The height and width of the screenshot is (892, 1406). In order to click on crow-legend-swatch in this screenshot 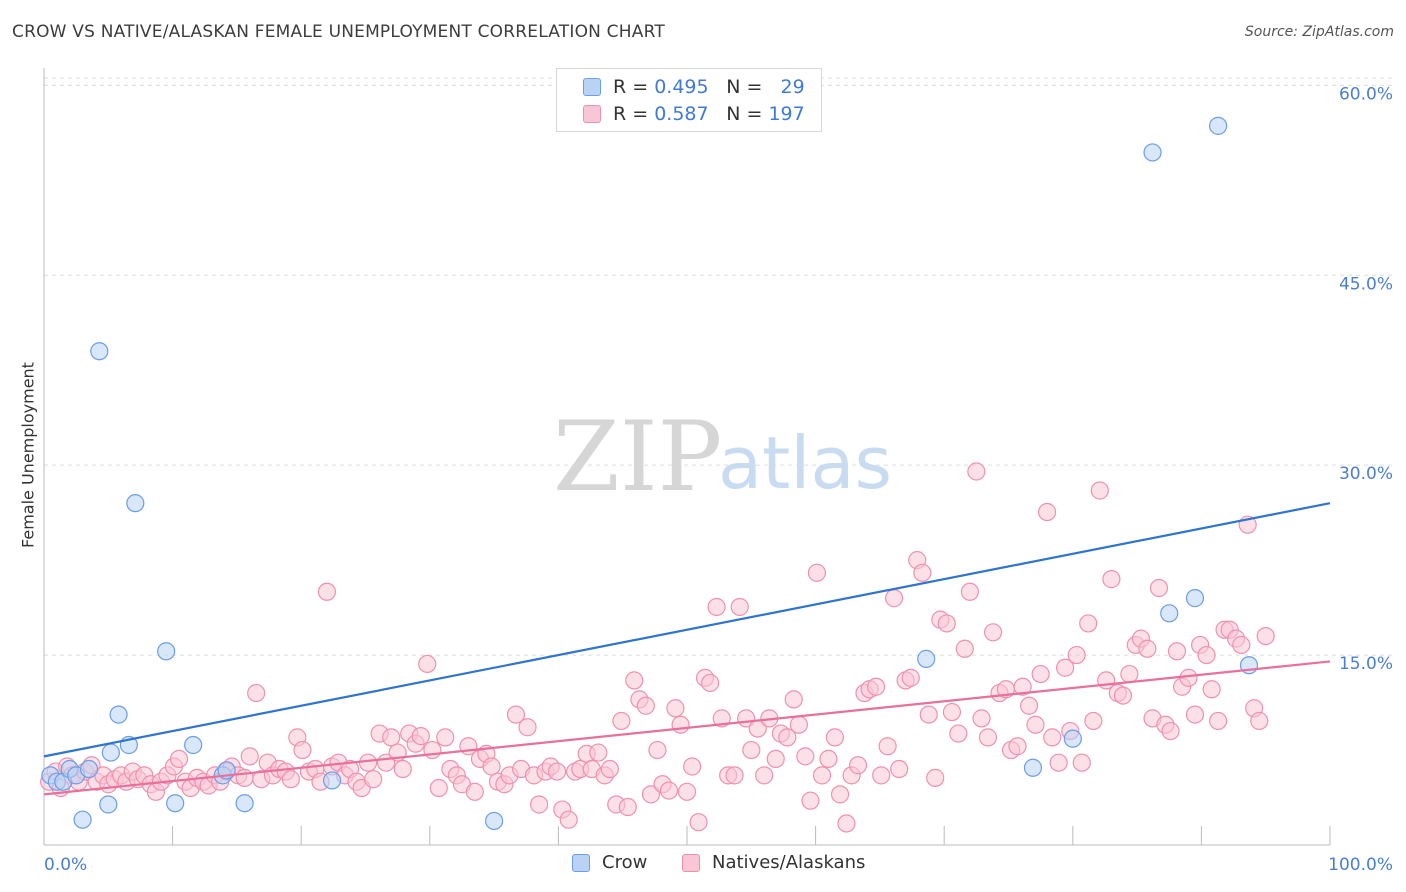, I will do `click(581, 862)`.